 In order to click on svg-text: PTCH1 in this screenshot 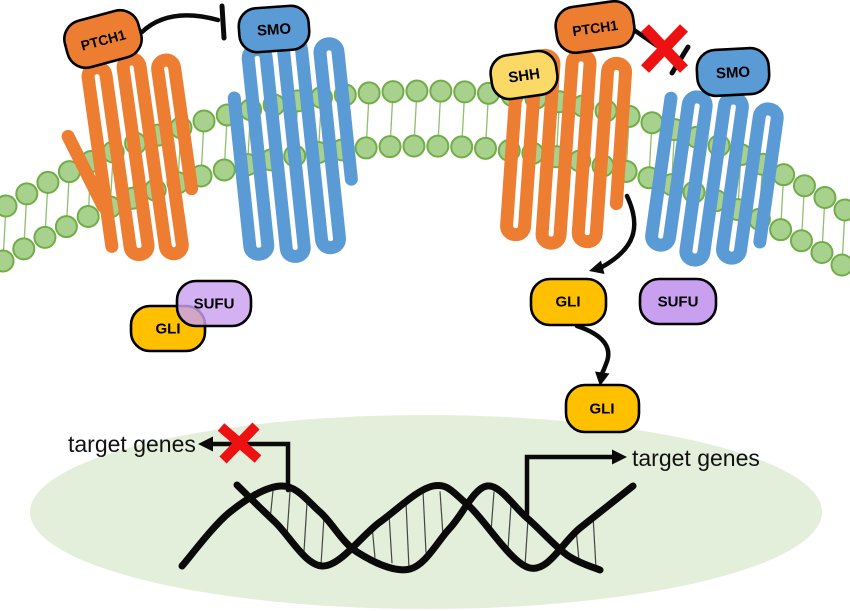, I will do `click(595, 28)`.